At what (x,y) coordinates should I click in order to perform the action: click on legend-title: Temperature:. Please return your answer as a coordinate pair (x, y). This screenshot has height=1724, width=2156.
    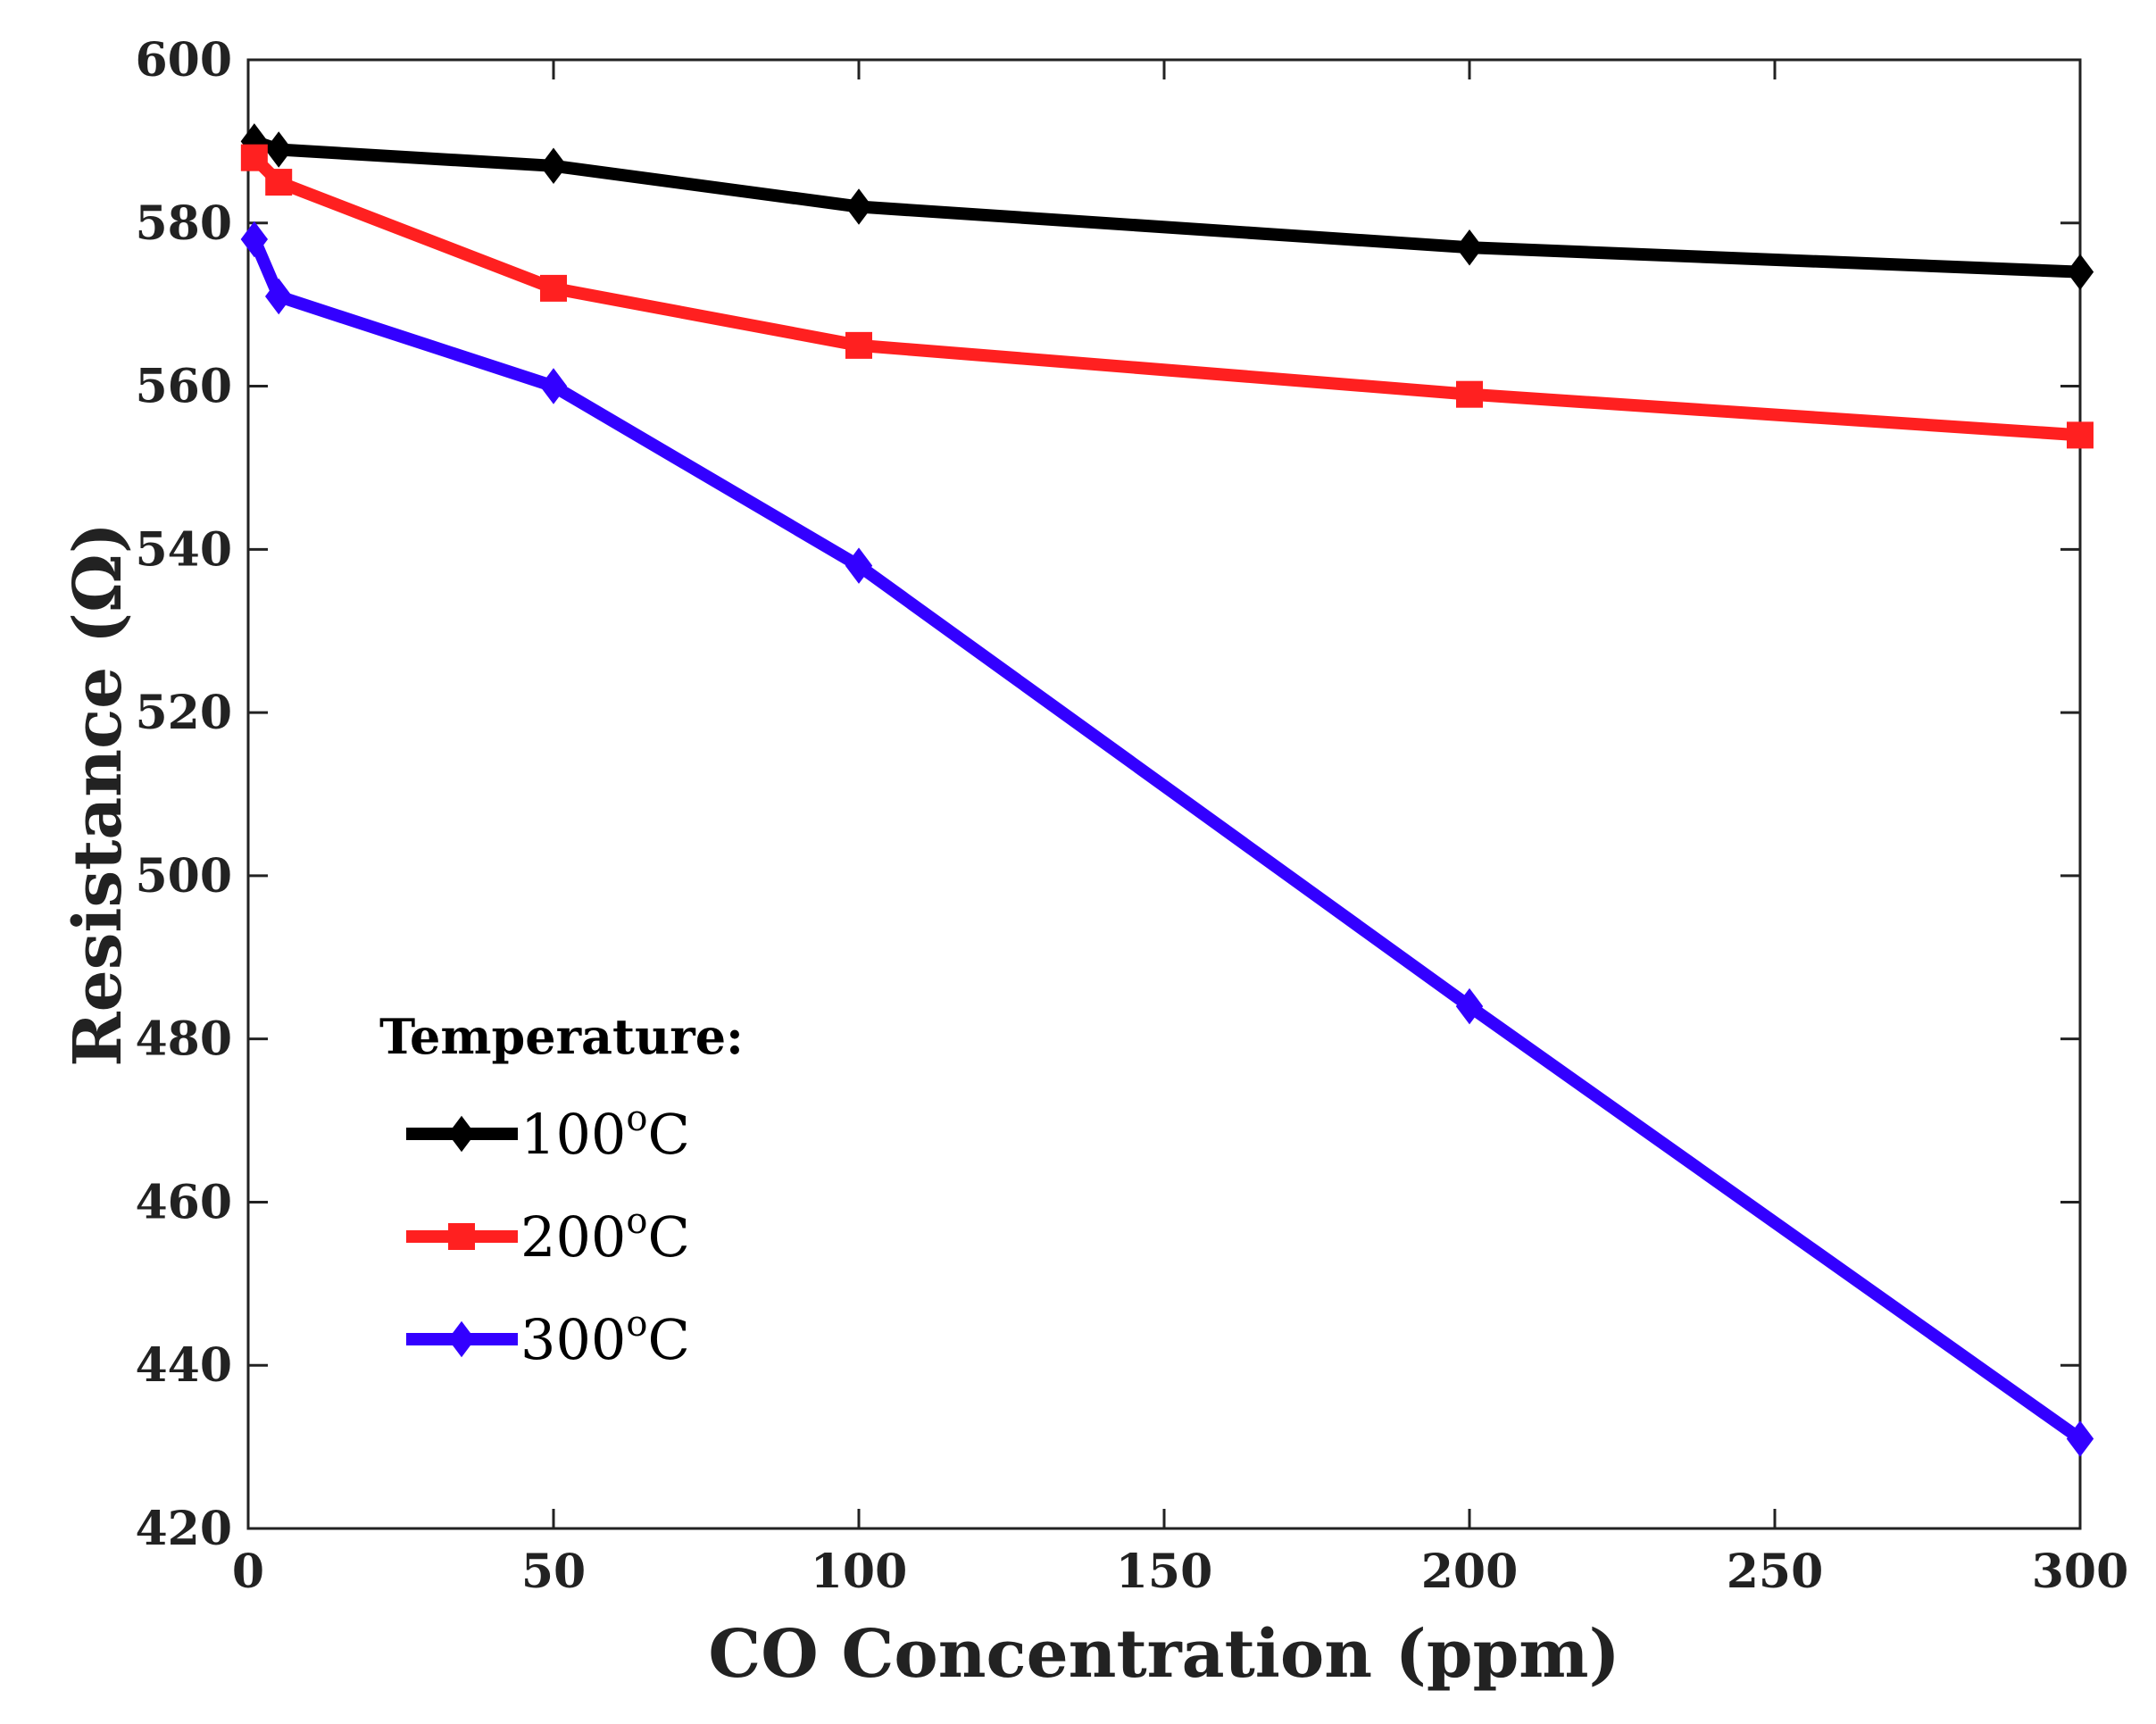
    Looking at the image, I should click on (561, 1036).